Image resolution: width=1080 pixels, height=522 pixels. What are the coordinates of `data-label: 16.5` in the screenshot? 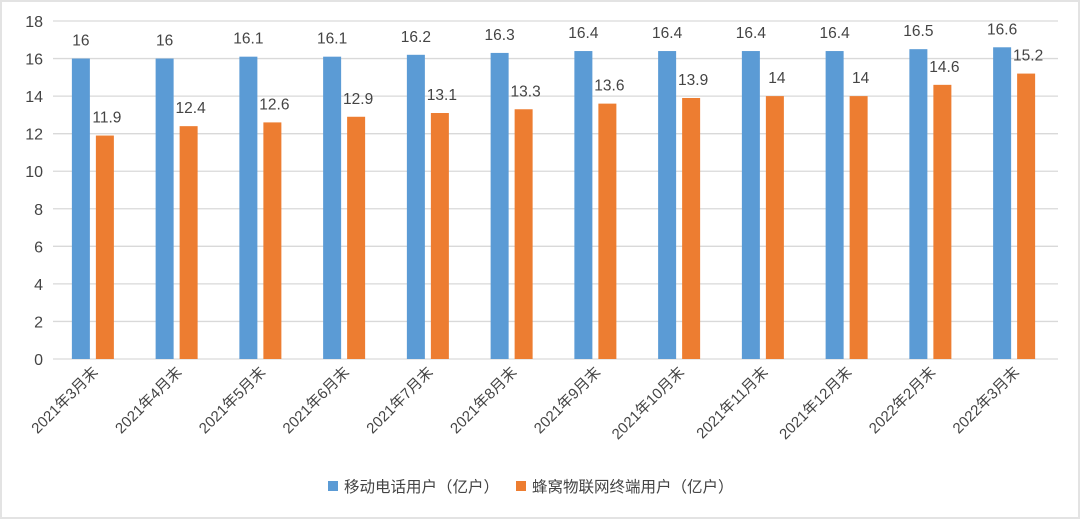 It's located at (918, 31).